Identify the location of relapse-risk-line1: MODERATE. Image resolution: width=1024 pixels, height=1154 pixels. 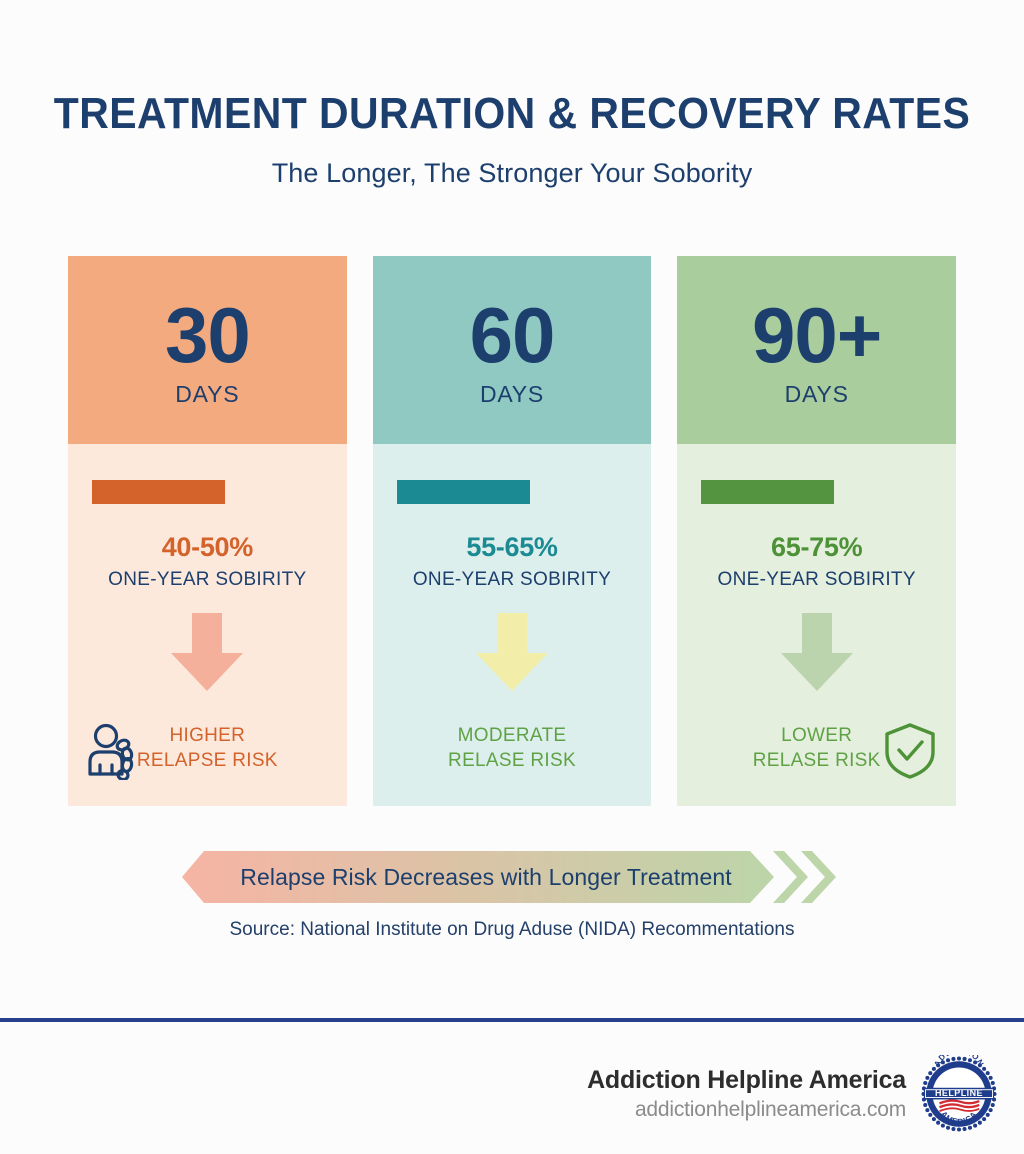
(512, 735).